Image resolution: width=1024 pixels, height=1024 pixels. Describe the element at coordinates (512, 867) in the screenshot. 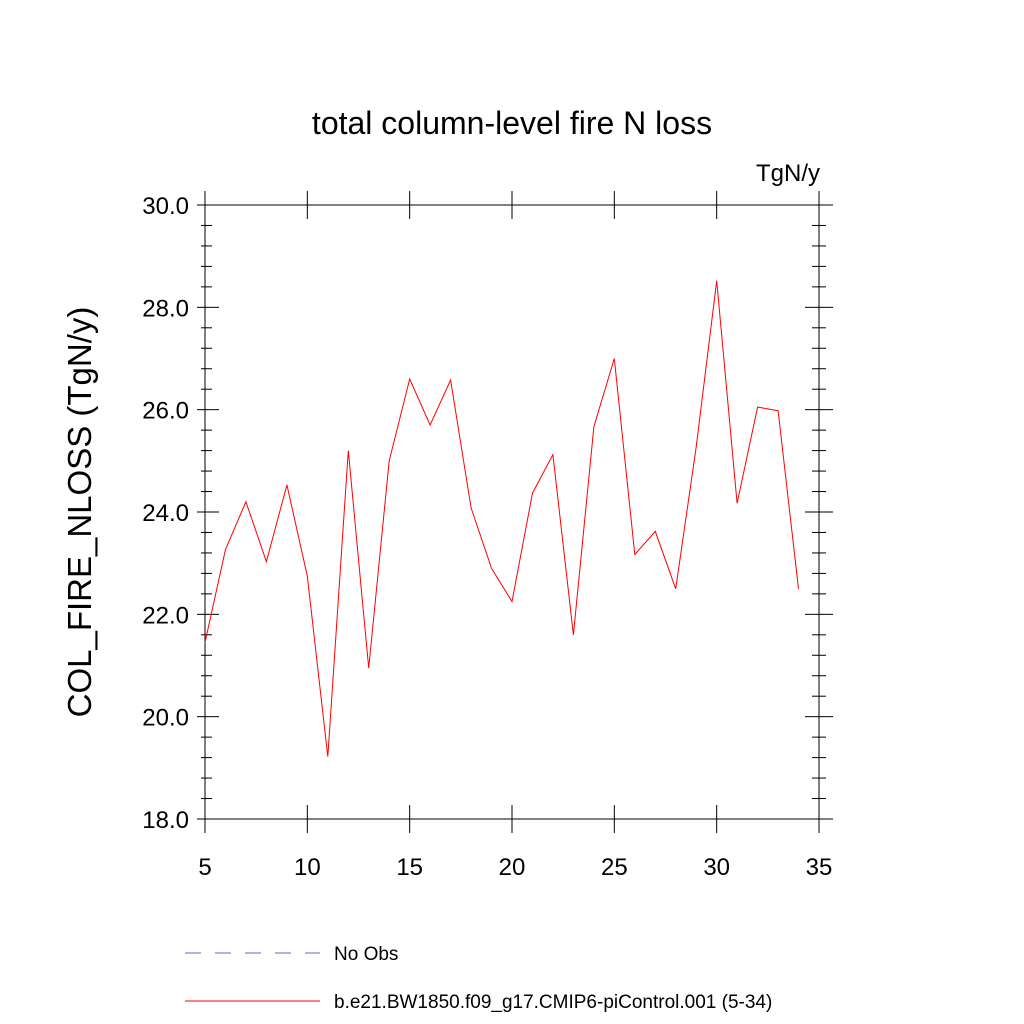

I see `x-tick-label: 20` at that location.